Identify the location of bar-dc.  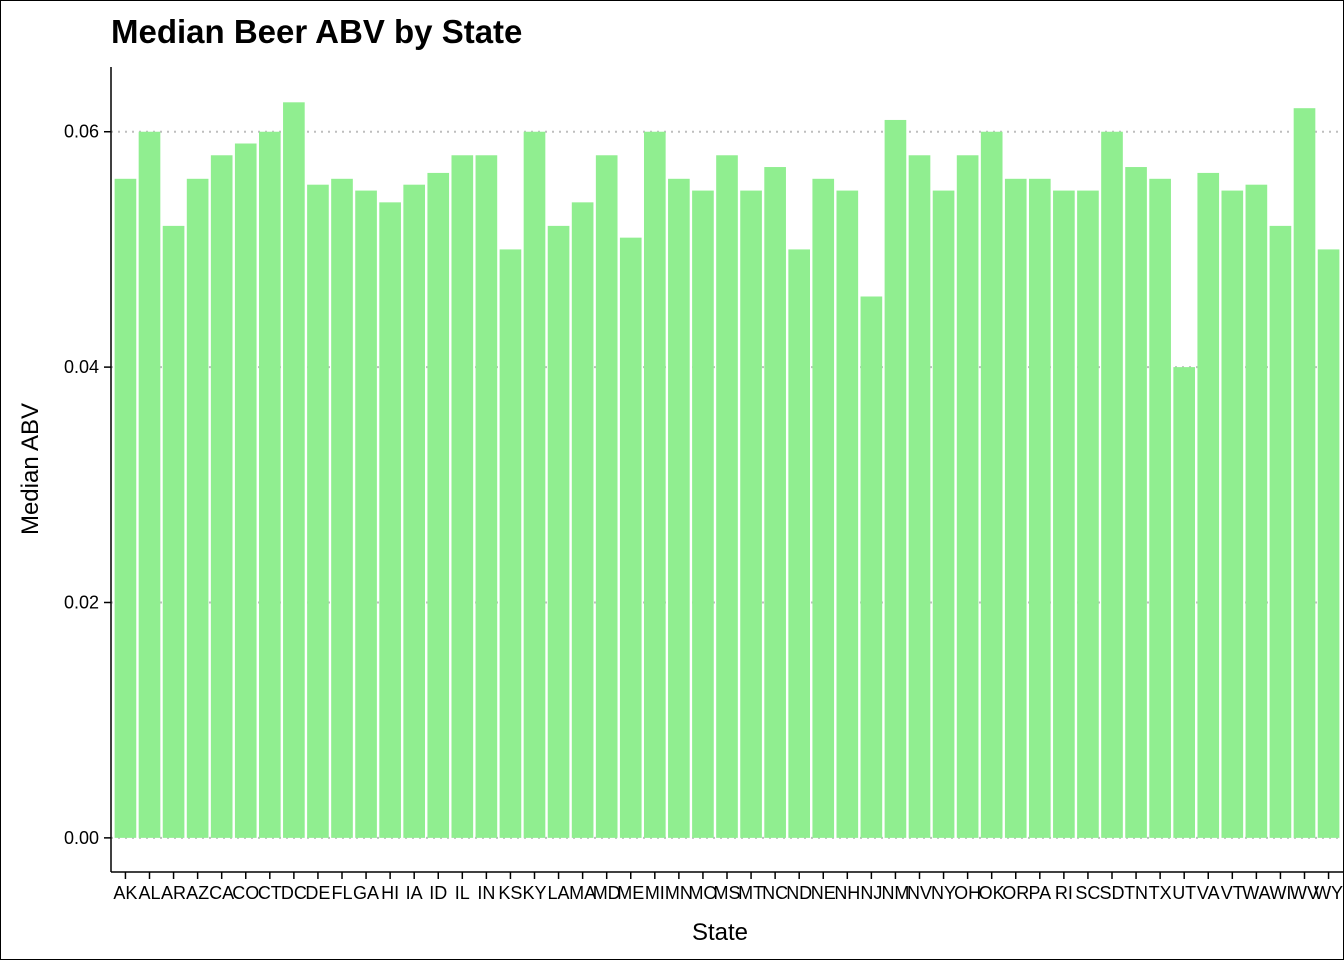
(294, 470).